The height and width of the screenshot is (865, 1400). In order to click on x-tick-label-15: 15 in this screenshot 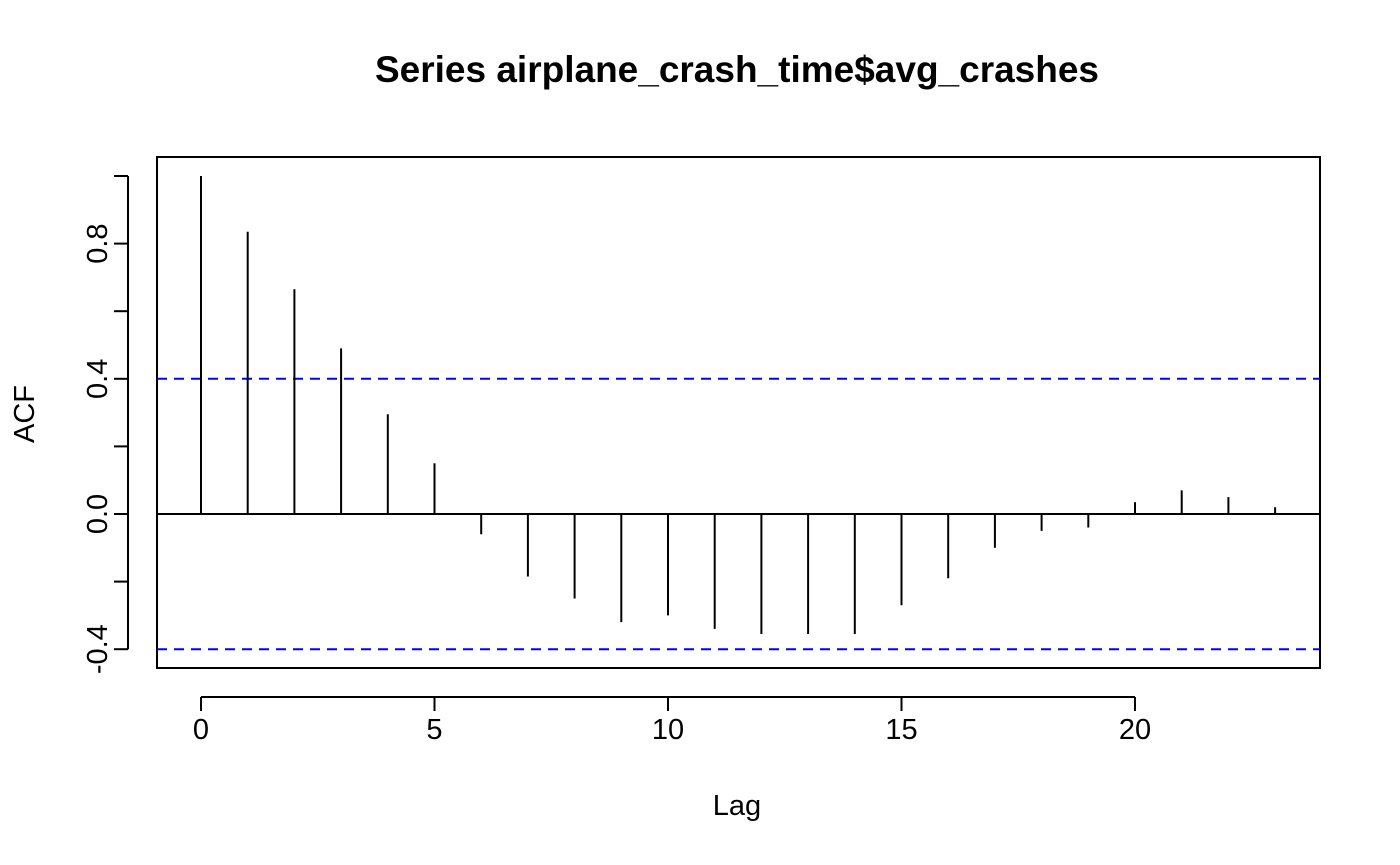, I will do `click(901, 730)`.